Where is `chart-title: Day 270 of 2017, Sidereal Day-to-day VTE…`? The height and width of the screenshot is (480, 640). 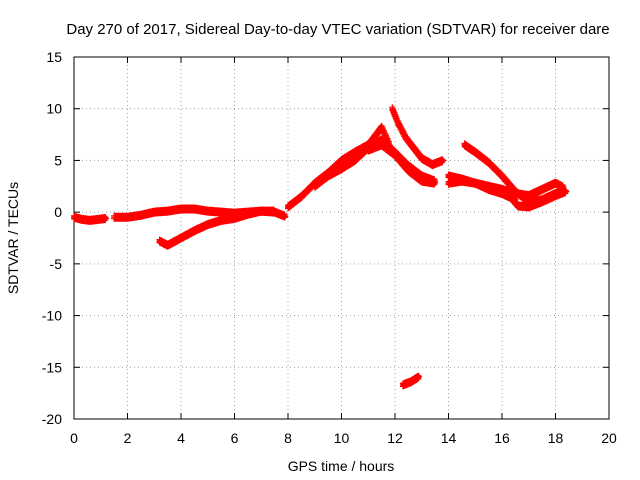
chart-title: Day 270 of 2017, Sidereal Day-to-day VTE… is located at coordinates (337, 29).